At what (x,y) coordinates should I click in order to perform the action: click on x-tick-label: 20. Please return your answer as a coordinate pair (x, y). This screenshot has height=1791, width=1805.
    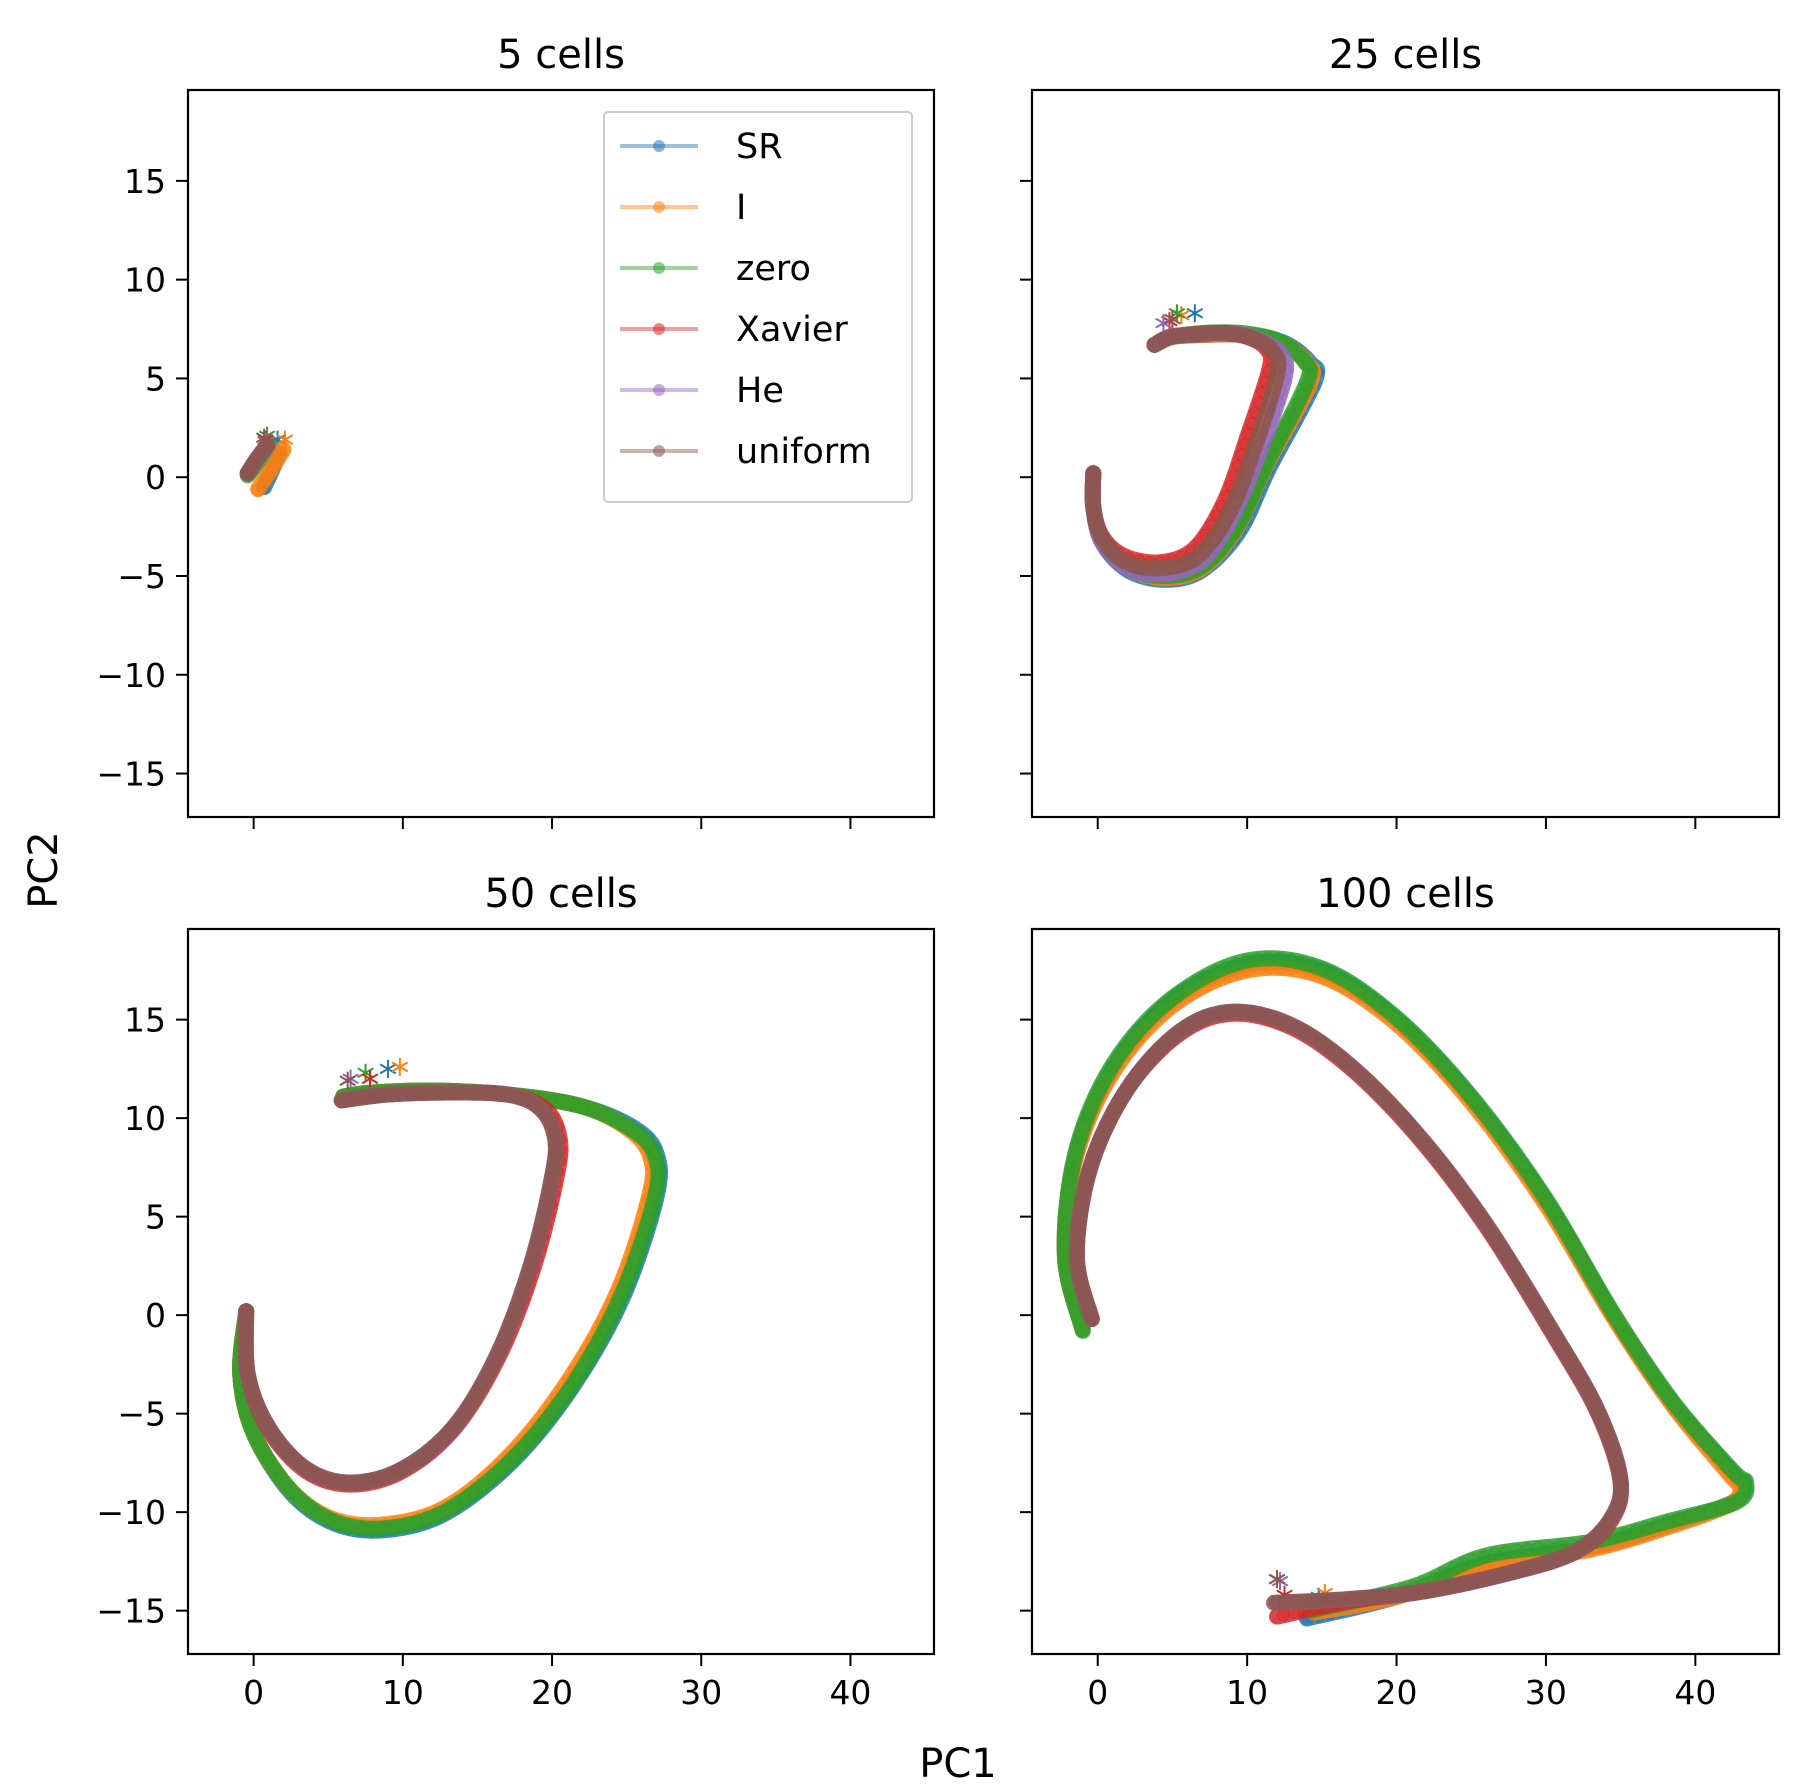
    Looking at the image, I should click on (552, 1692).